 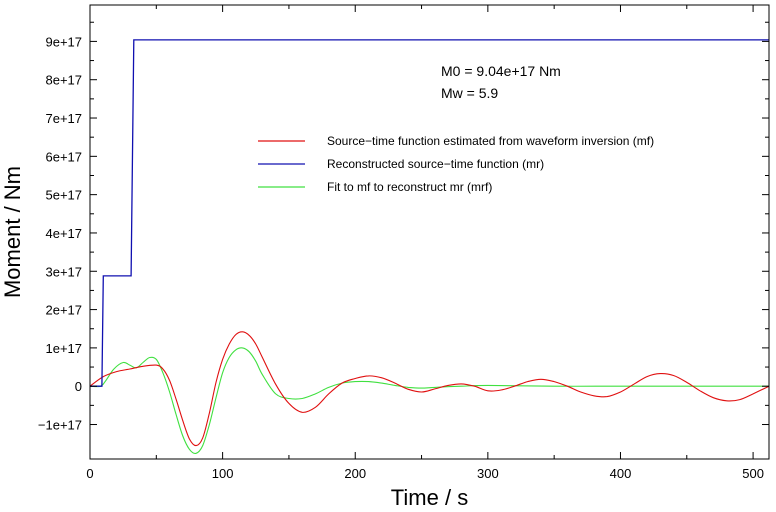 I want to click on legend-label-mrf: Fit to mf to reconstruct mr (mrf), so click(x=409, y=187).